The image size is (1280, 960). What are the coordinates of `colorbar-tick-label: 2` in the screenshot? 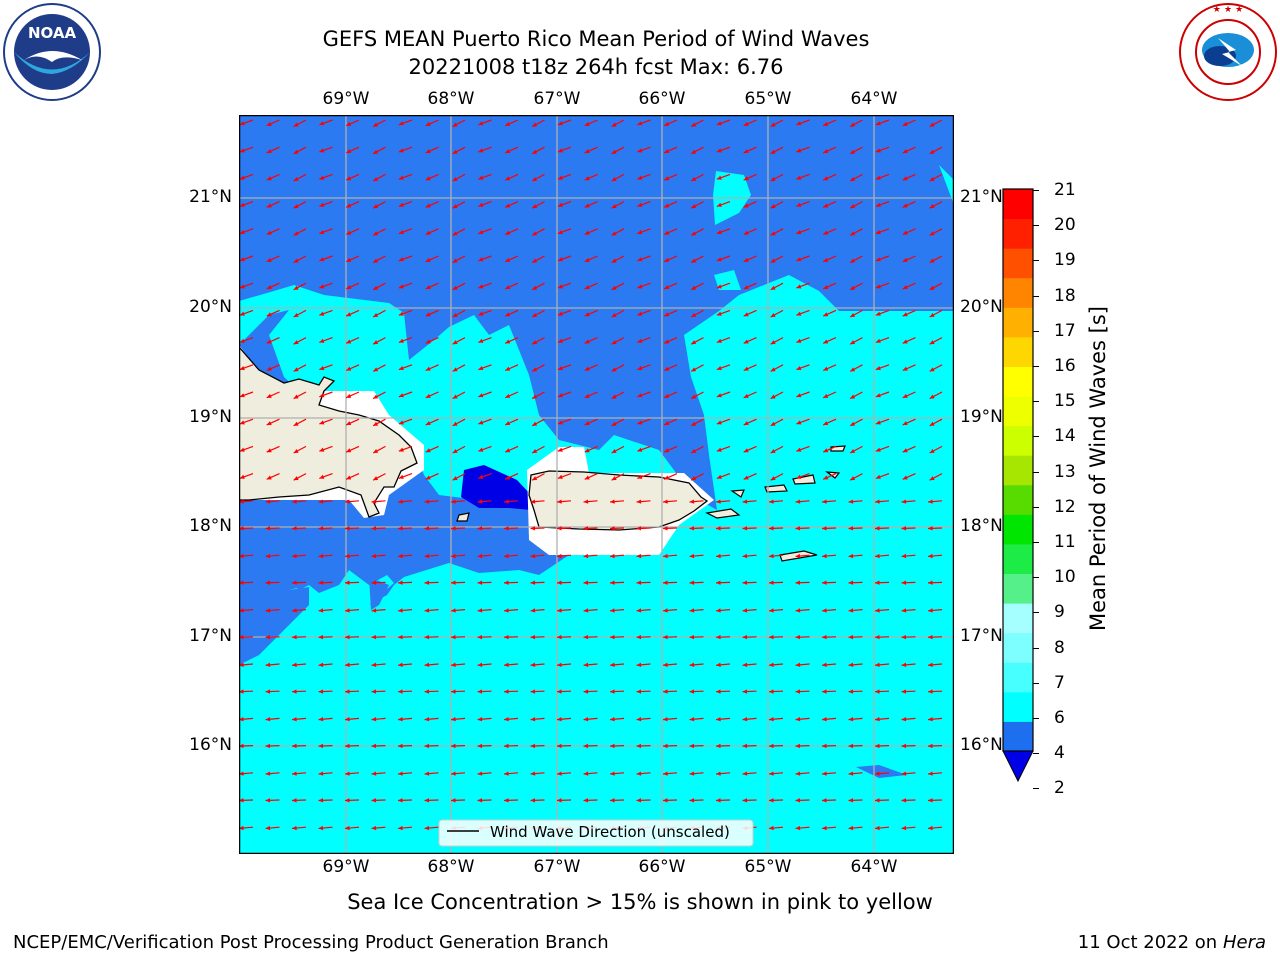 It's located at (1059, 788).